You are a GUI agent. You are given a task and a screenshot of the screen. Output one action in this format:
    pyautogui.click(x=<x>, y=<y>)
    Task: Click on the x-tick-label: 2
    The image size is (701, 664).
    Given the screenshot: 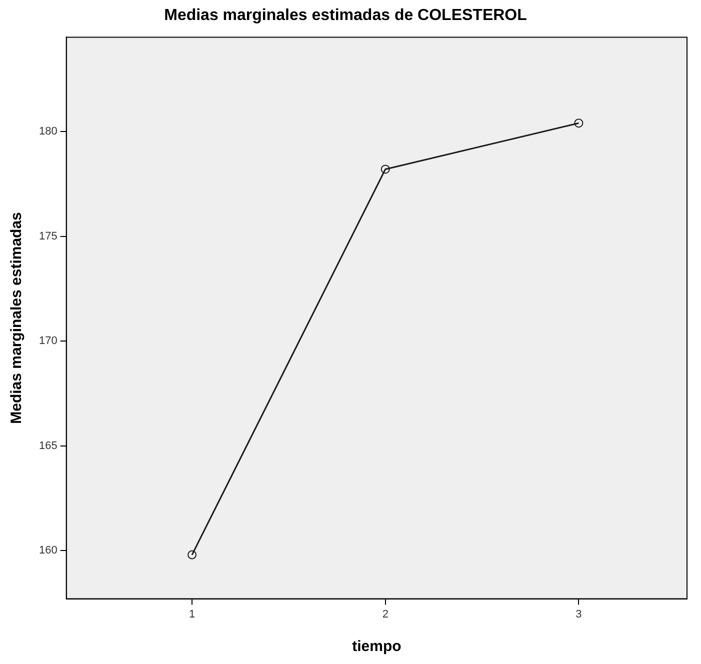 What is the action you would take?
    pyautogui.click(x=385, y=614)
    